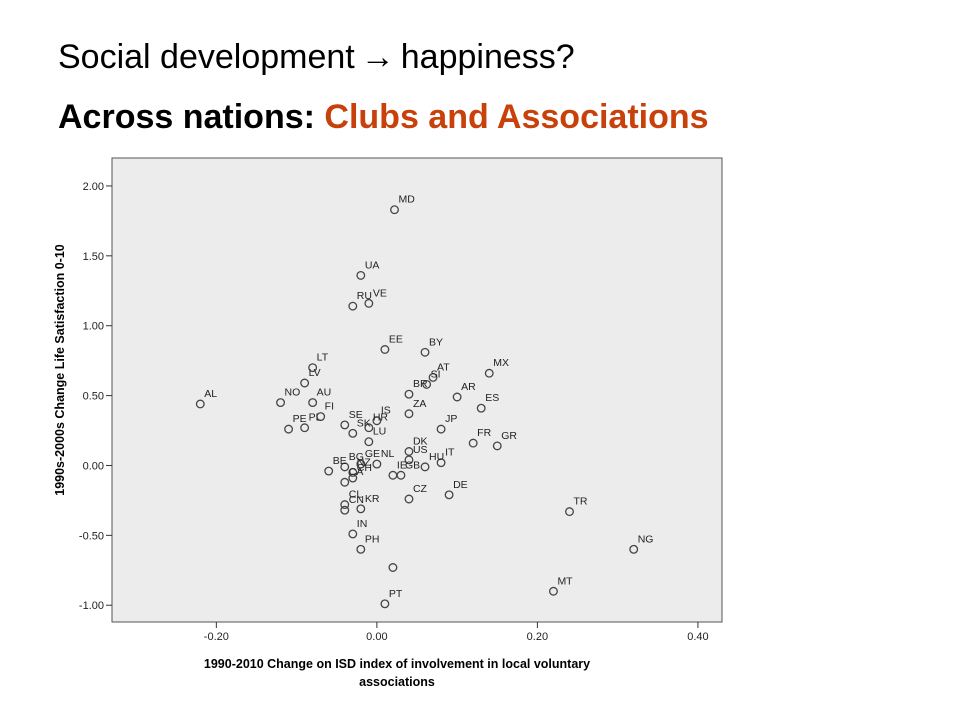 This screenshot has width=960, height=720. I want to click on point-label: SI, so click(436, 374).